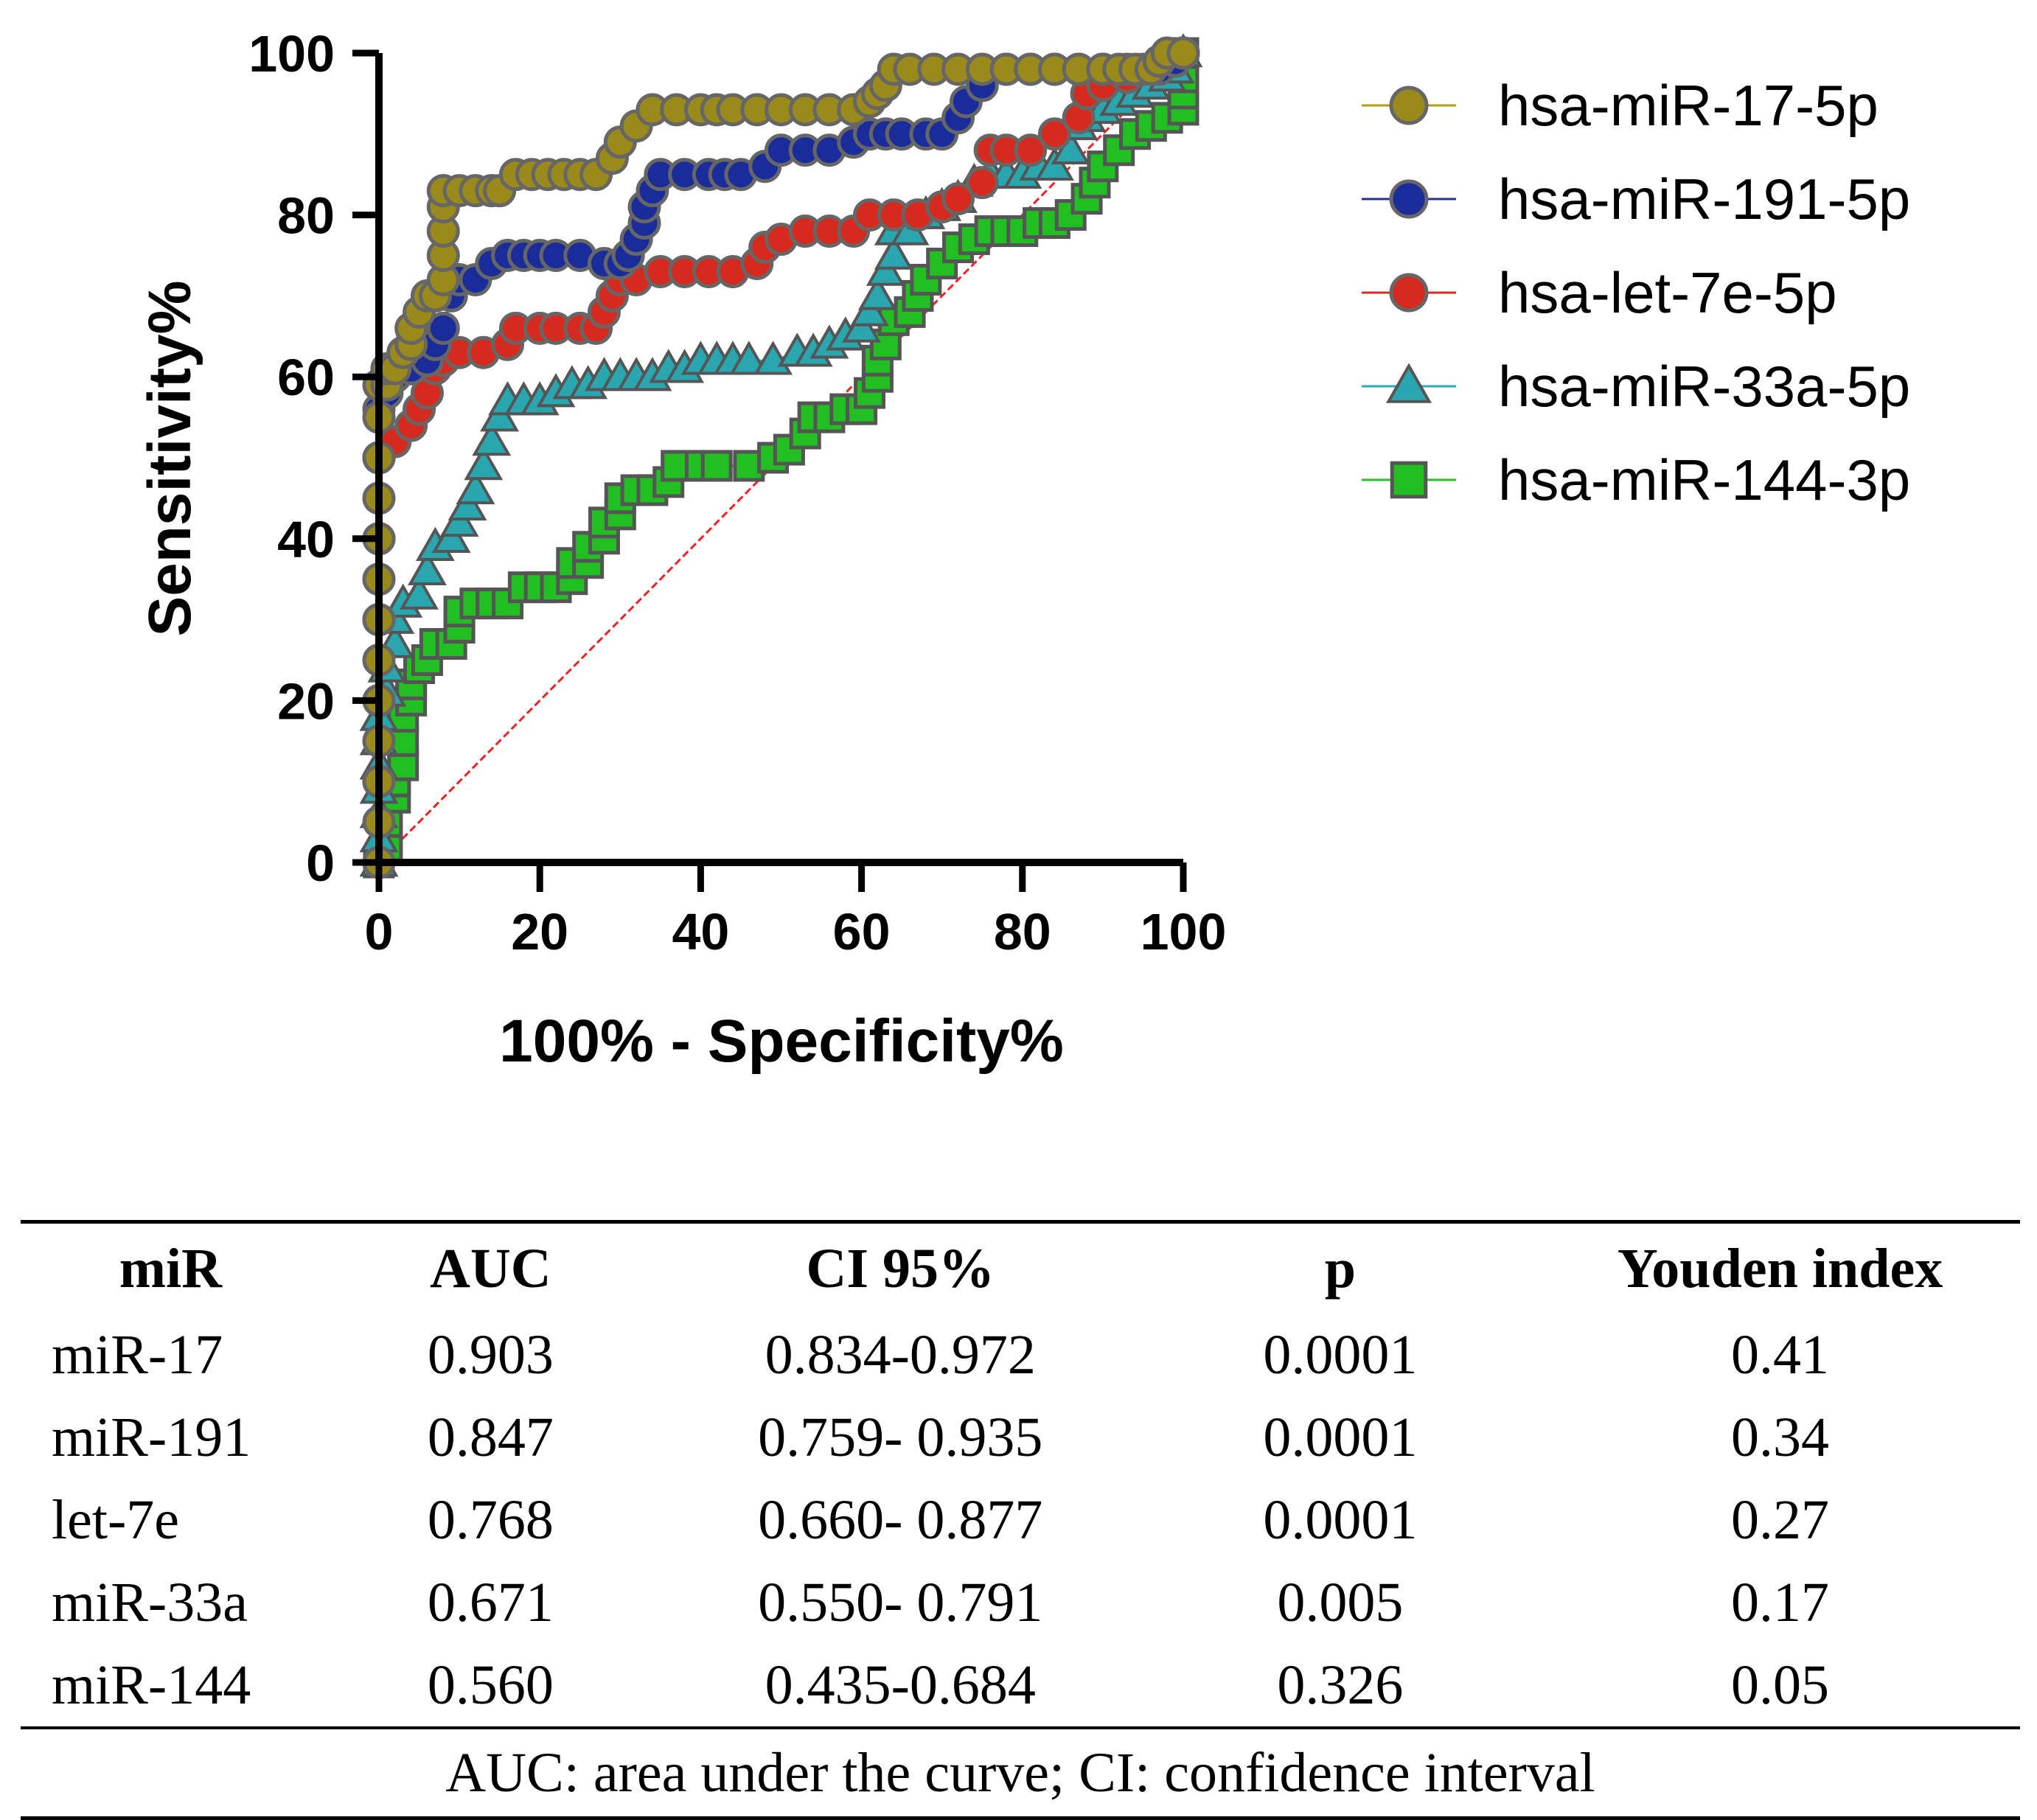  Describe the element at coordinates (291, 54) in the screenshot. I see `y-tick-label: 100` at that location.